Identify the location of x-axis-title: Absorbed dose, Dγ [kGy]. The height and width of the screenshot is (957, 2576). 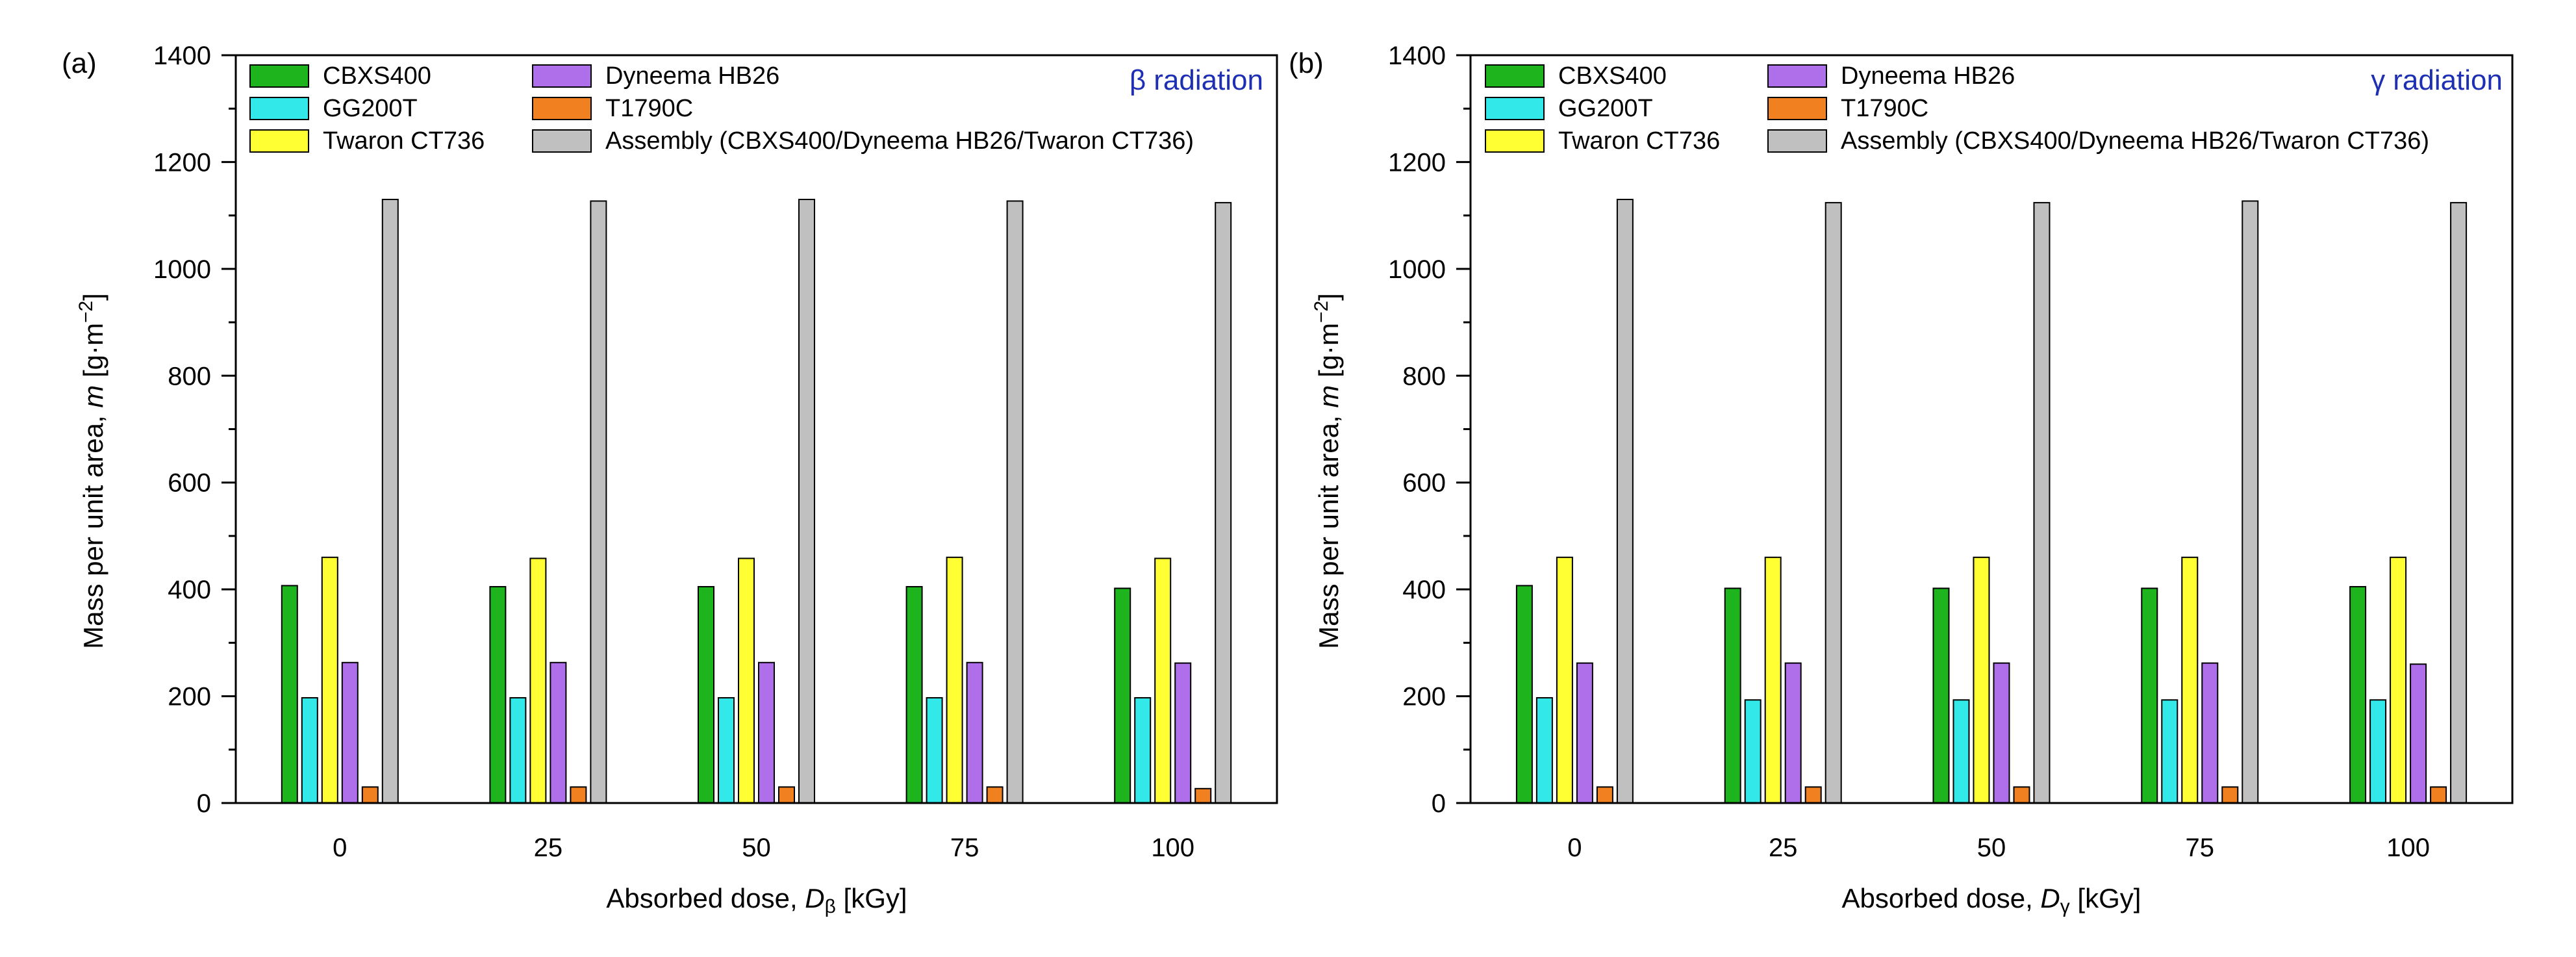
(1991, 900).